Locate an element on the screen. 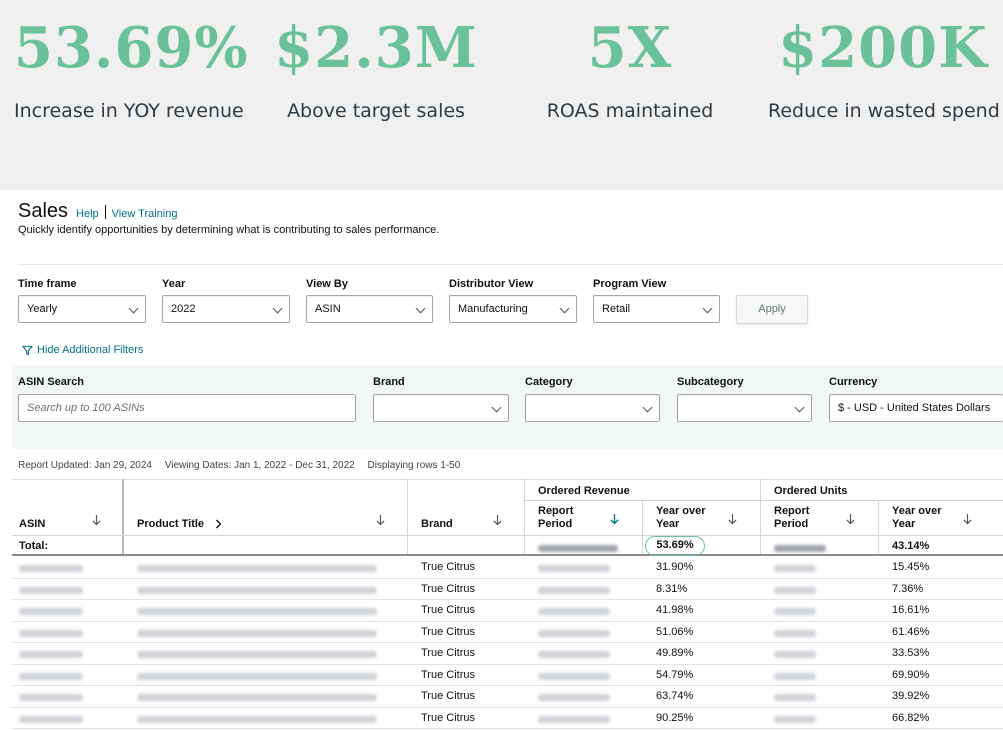 The width and height of the screenshot is (1003, 730). units-yoy-cell: 66.82% is located at coordinates (911, 717).